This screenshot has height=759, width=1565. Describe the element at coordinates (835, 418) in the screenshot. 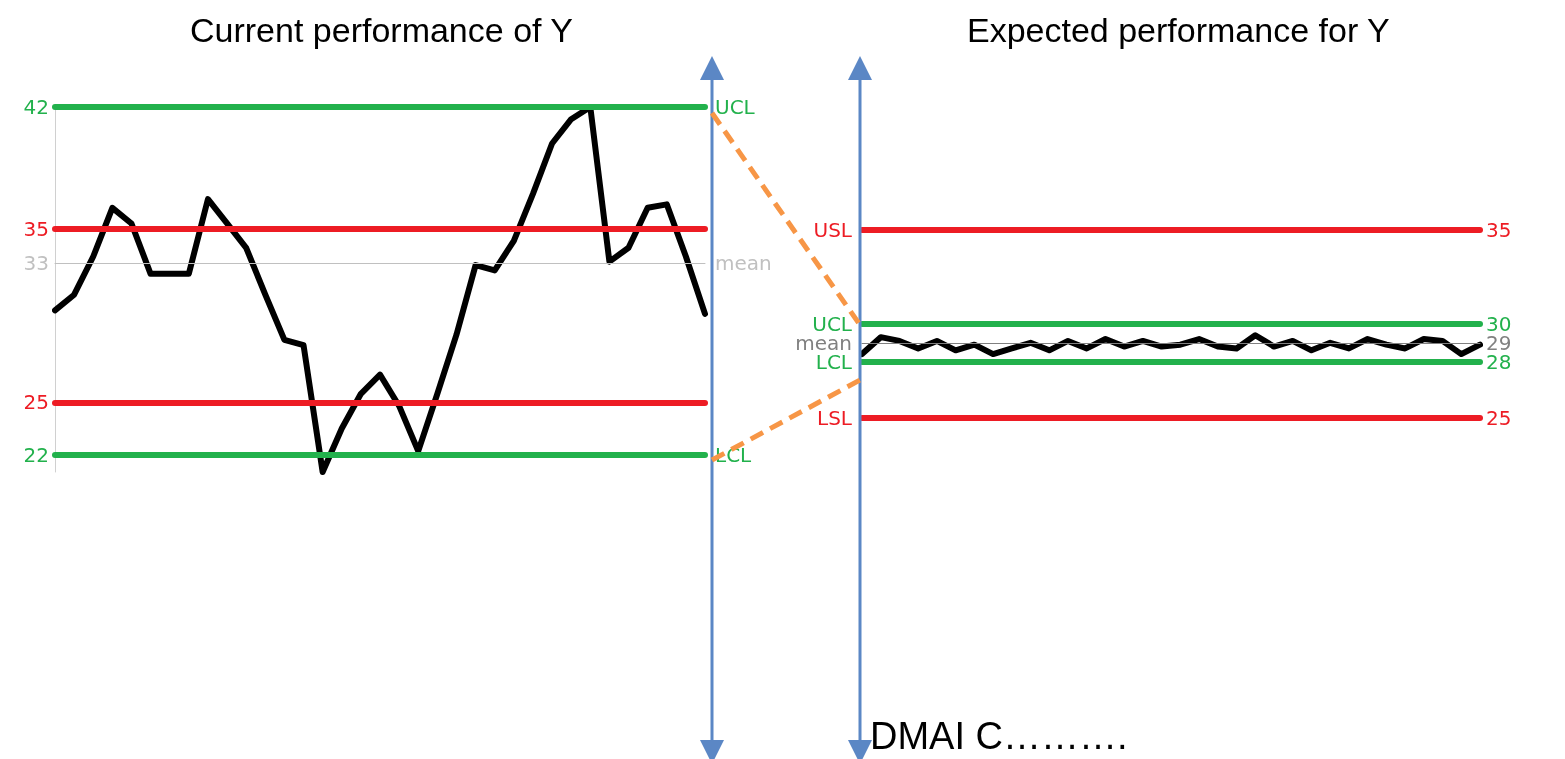

I see `ref-line-label: LSL` at that location.